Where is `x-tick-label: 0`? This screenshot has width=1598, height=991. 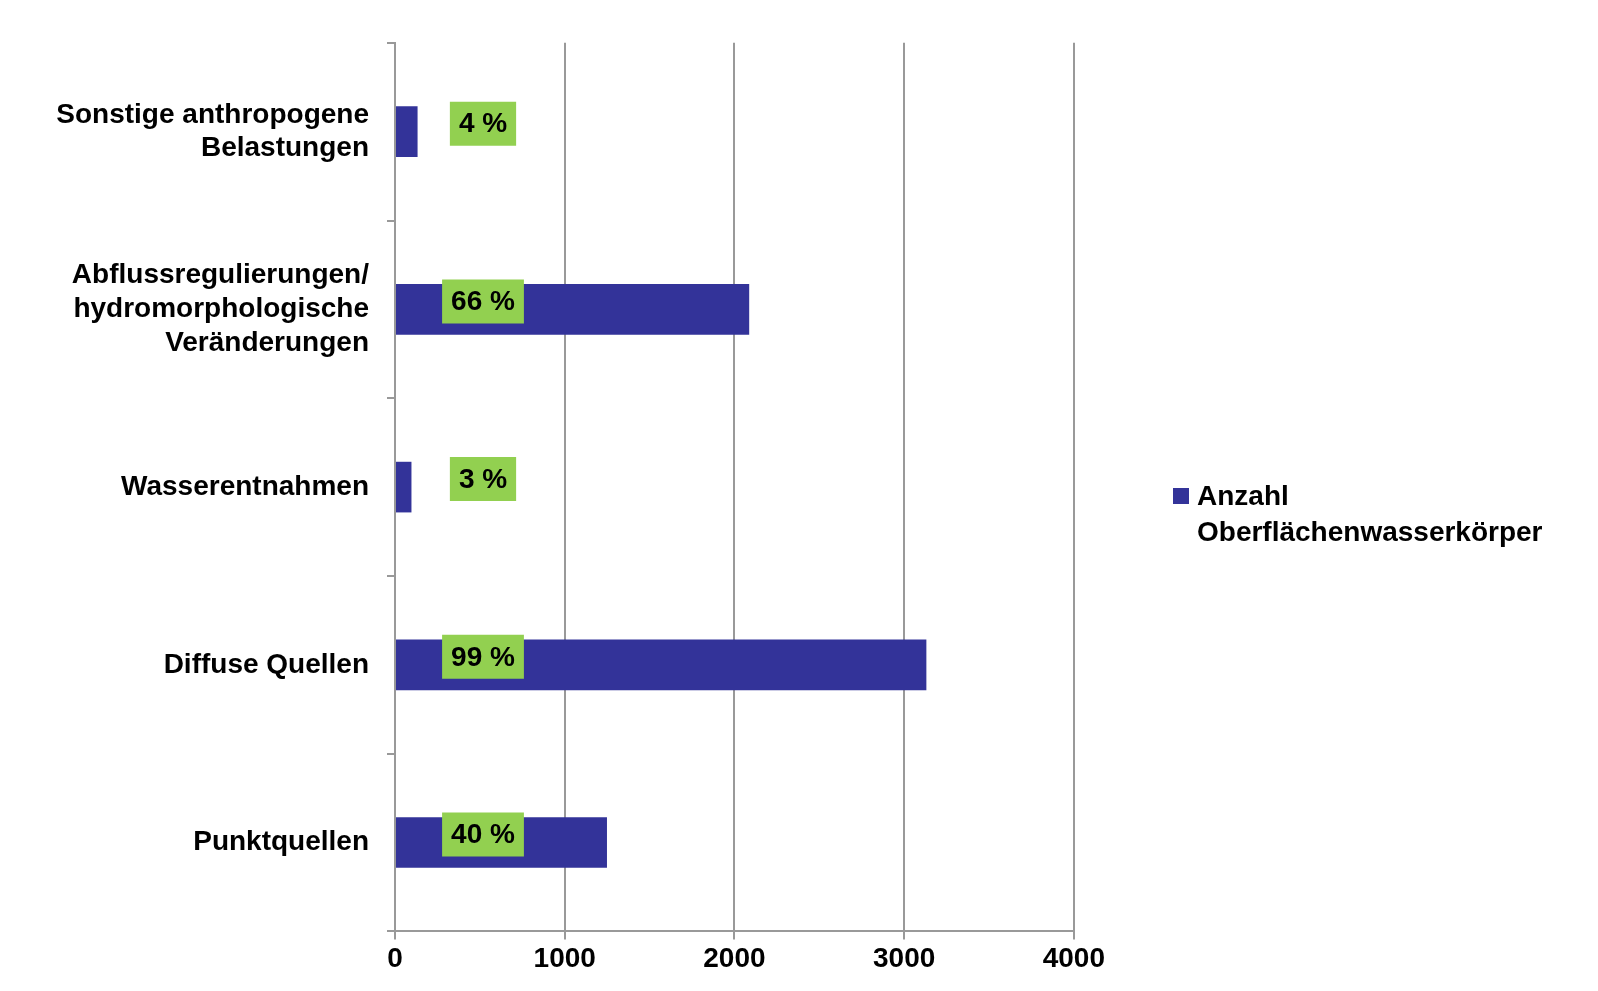 x-tick-label: 0 is located at coordinates (395, 957).